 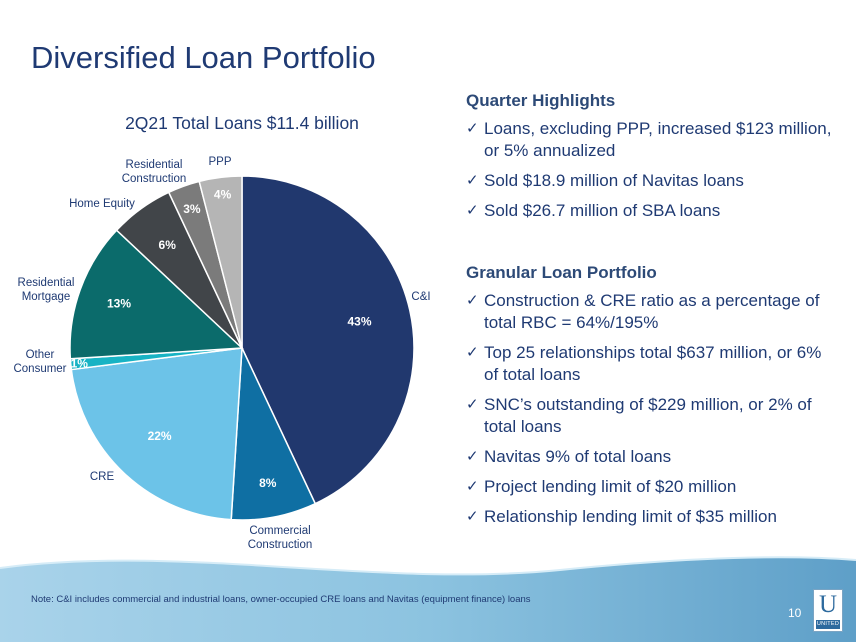 I want to click on pie-category-label: C&I, so click(x=420, y=297).